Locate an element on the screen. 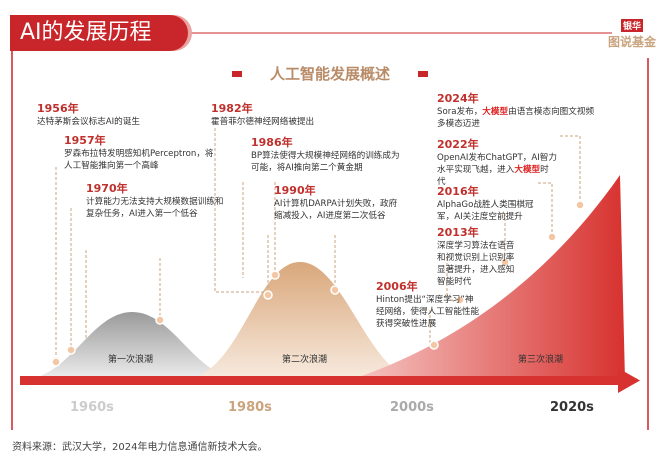  decade-2020s: 2020s is located at coordinates (572, 407).